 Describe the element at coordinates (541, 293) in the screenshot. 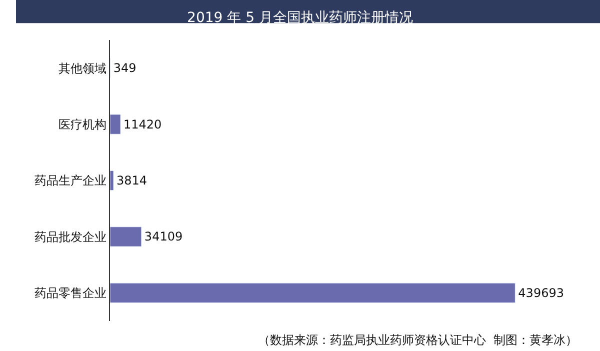

I see `data-label: 439693` at that location.